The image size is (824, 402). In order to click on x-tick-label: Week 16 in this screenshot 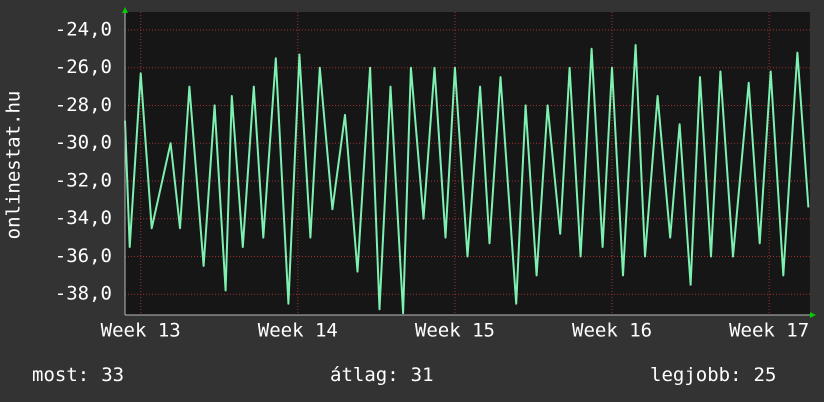, I will do `click(612, 331)`.